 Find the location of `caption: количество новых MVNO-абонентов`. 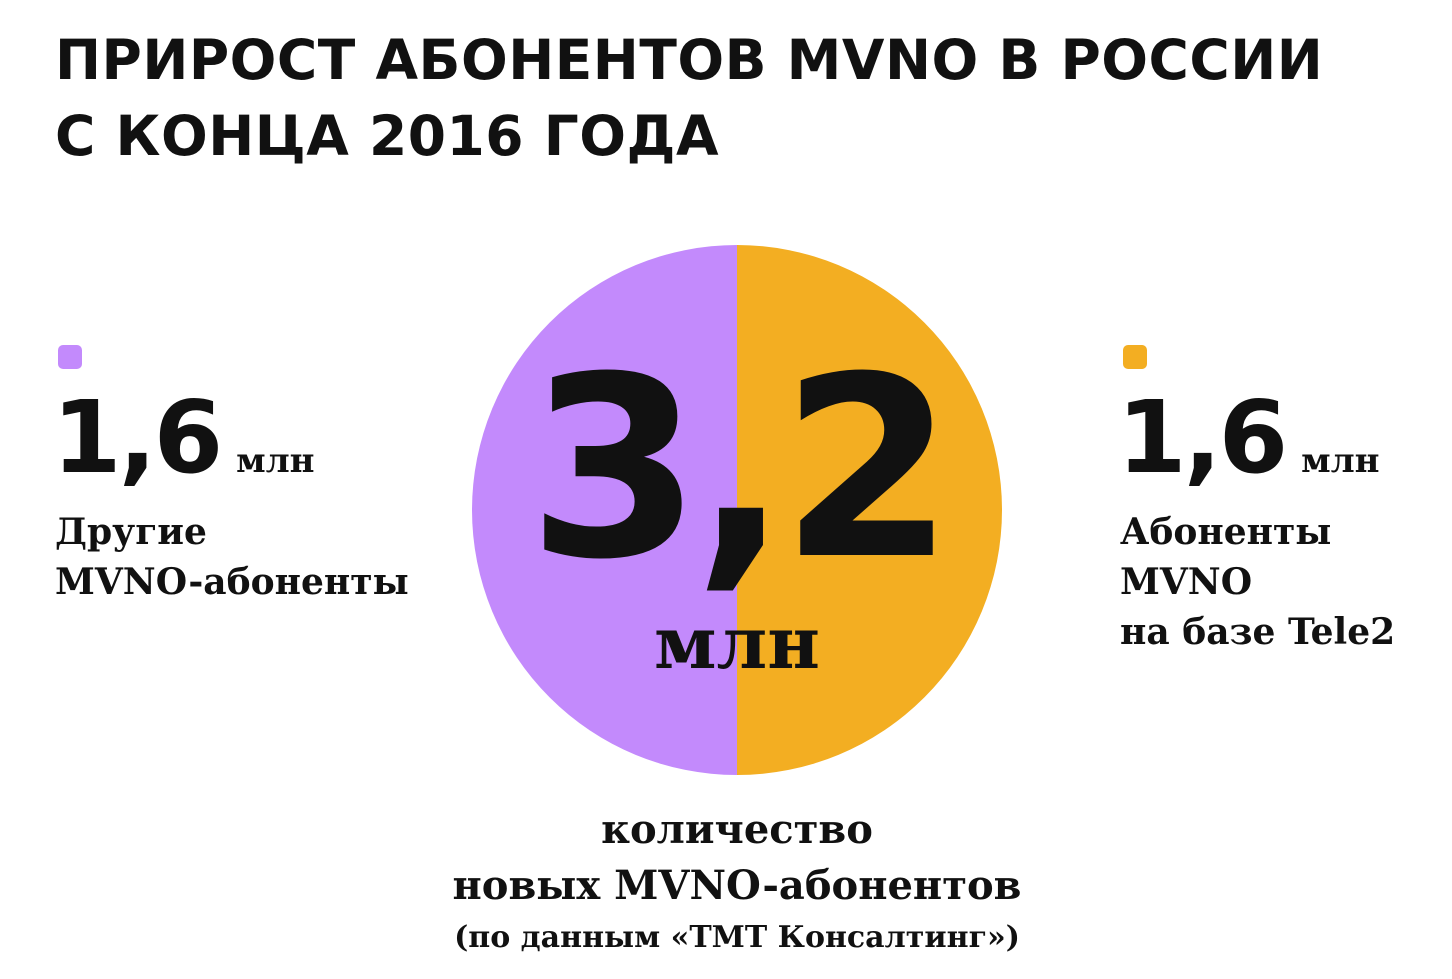

caption: количество новых MVNO-абонентов is located at coordinates (737, 857).